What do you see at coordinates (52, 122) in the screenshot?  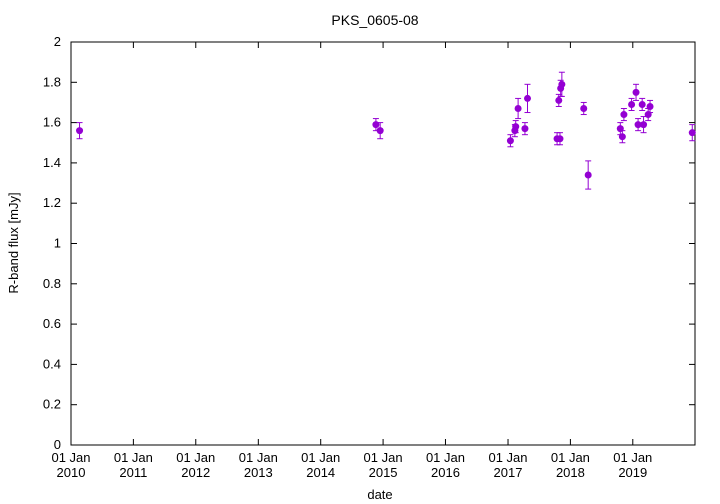 I see `y-tick-label: 1.6` at bounding box center [52, 122].